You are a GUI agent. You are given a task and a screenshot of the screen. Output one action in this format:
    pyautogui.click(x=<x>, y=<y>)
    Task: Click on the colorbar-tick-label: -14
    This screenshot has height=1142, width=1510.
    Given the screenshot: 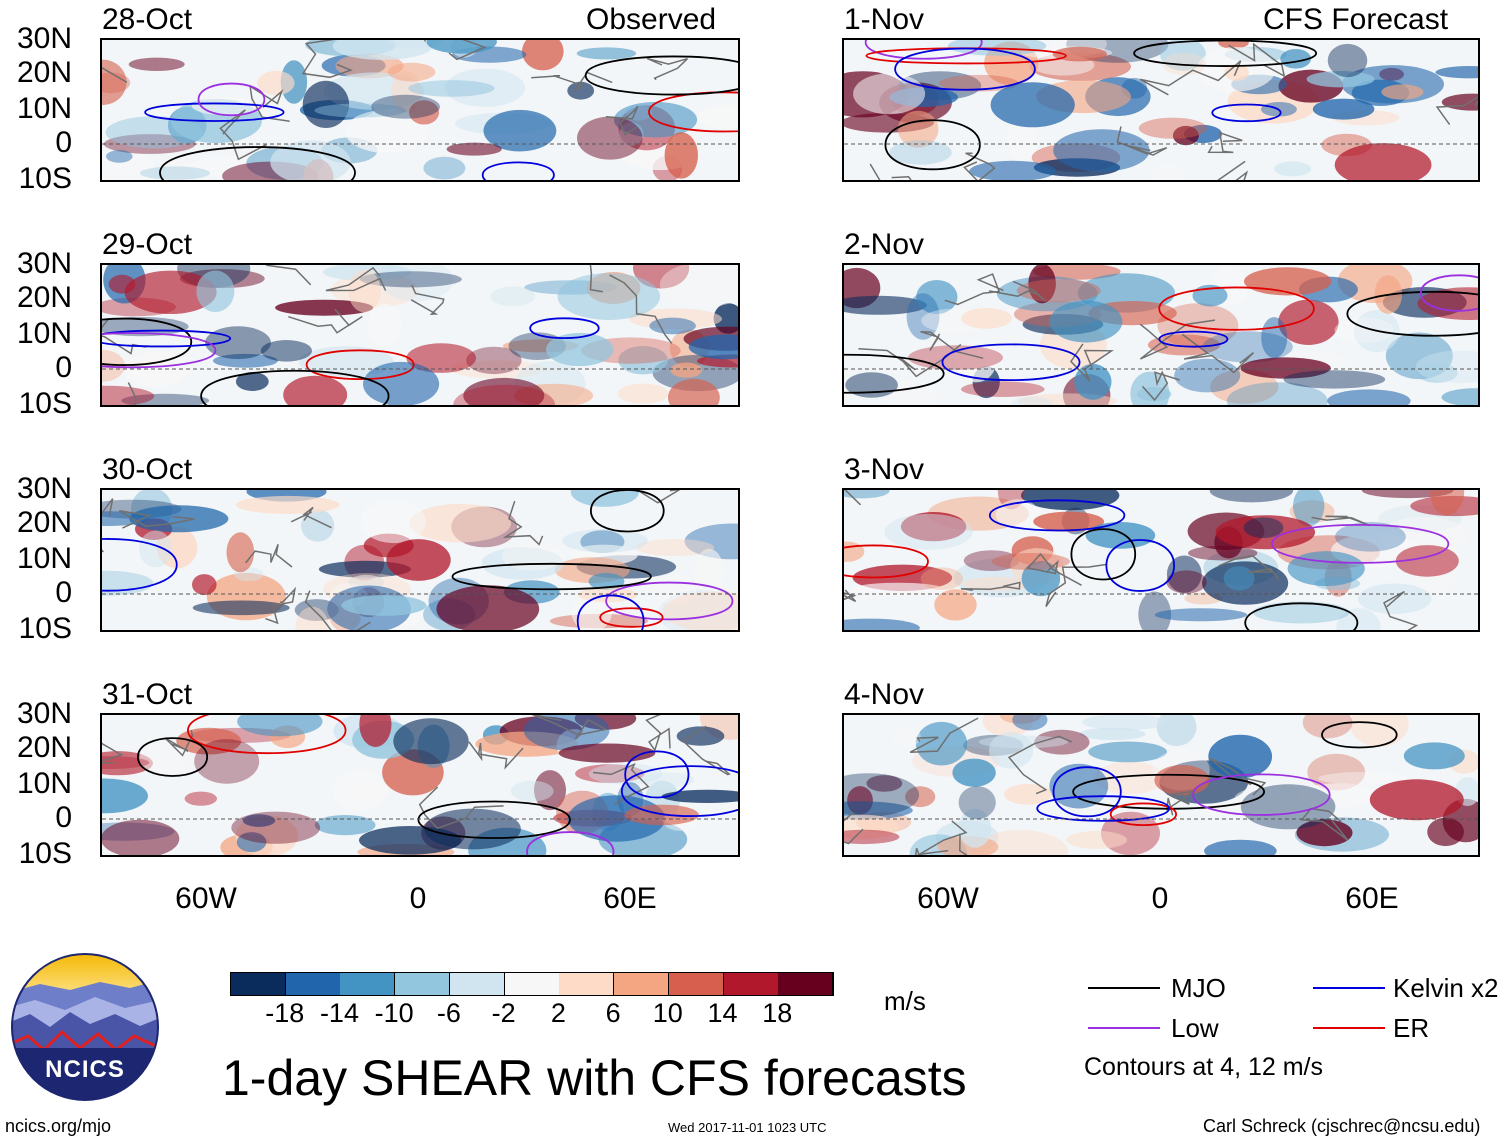 What is the action you would take?
    pyautogui.click(x=339, y=1013)
    